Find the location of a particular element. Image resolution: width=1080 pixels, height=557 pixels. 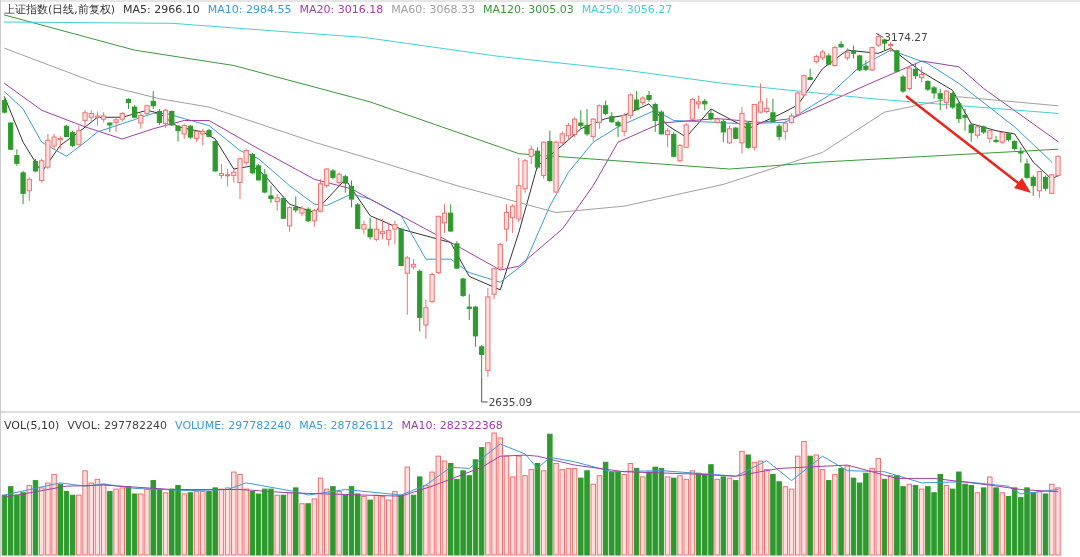

header: 上证指数(日线,前复权) MA5: 2966.10 MA10: 2984.55 MA20: 3016.18 MA60: 3068.33 MA120: 3005.03 MA250: 3056.27 is located at coordinates (338, 9).